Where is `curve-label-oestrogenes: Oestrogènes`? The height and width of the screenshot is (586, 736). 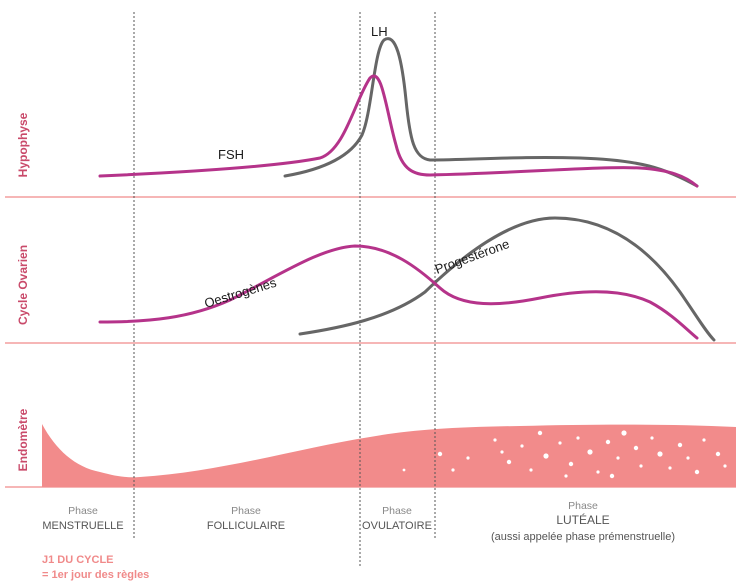 curve-label-oestrogenes: Oestrogènes is located at coordinates (240, 293).